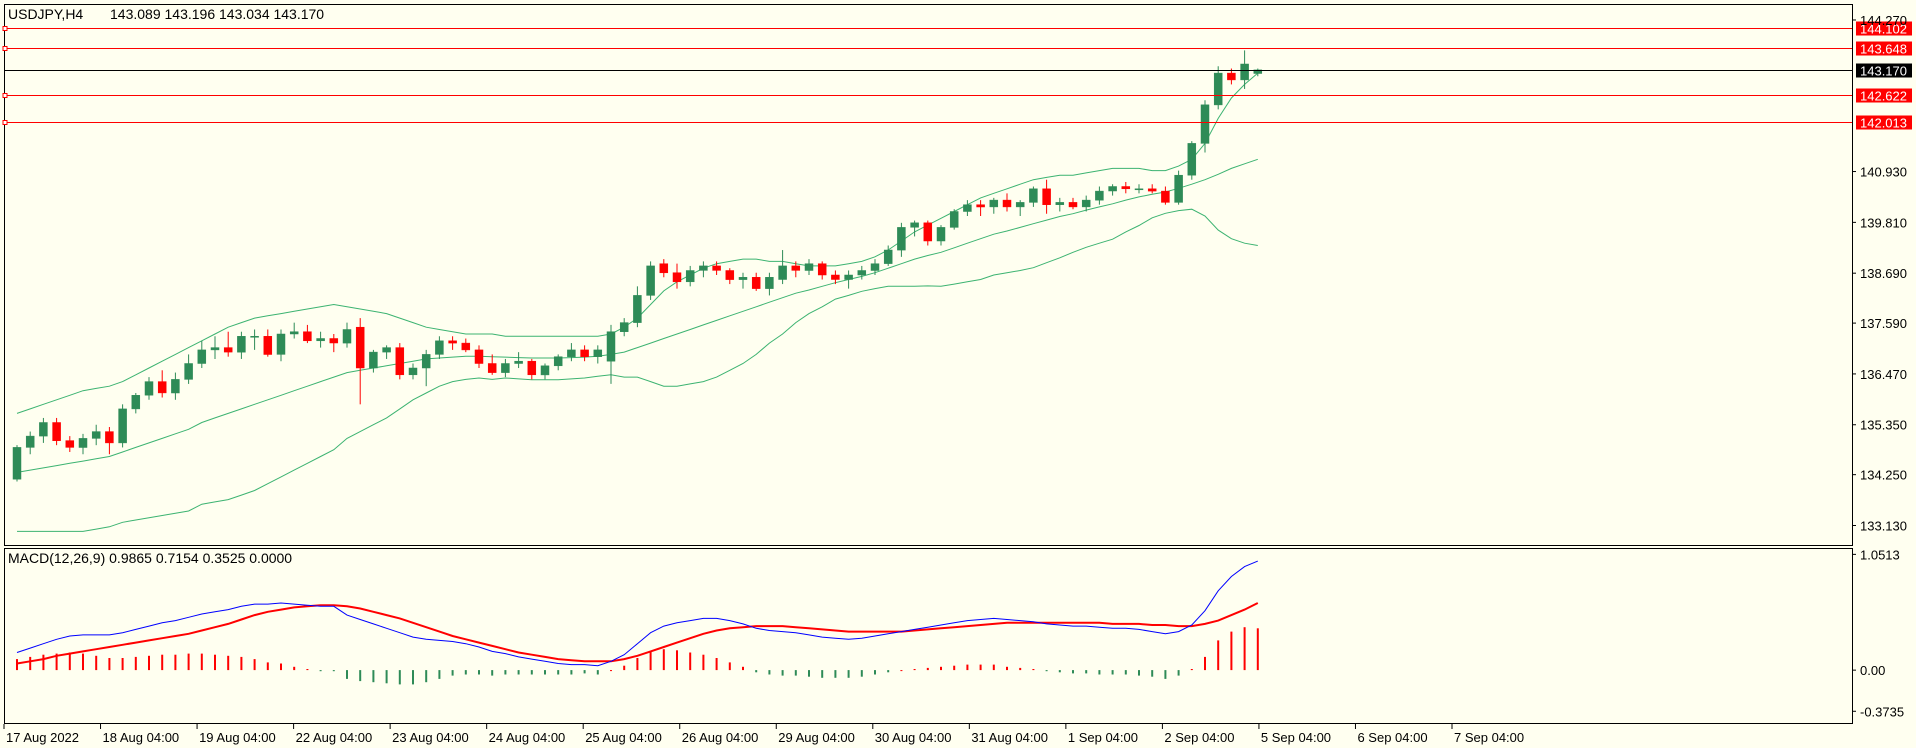  Describe the element at coordinates (237, 737) in the screenshot. I see `time-tick-label: 19 Aug 04:00` at that location.